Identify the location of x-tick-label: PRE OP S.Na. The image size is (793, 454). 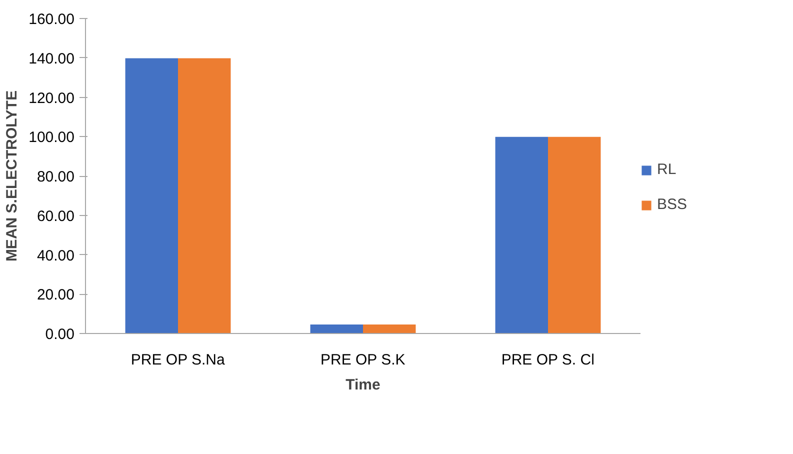
(178, 360).